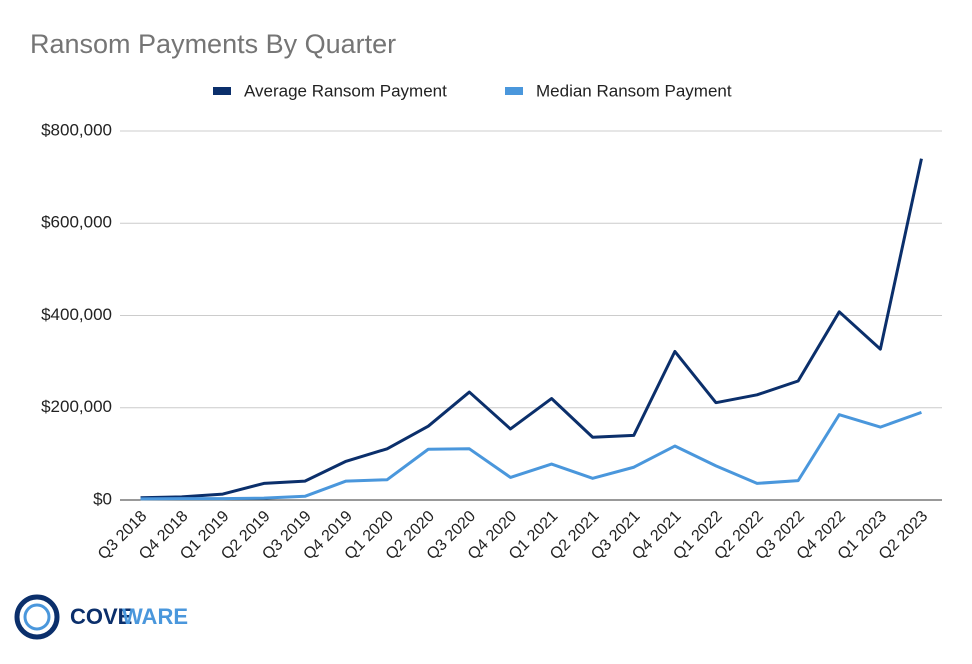 The width and height of the screenshot is (972, 664). I want to click on y-tick-label: $0, so click(102, 498).